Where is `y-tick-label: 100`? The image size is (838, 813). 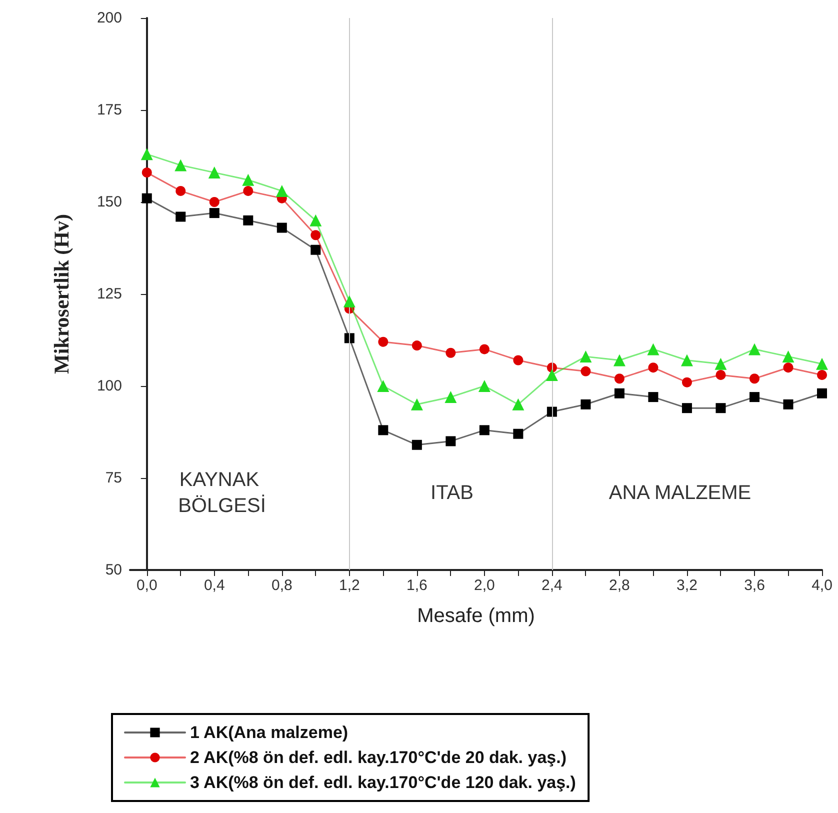
y-tick-label: 100 is located at coordinates (109, 386).